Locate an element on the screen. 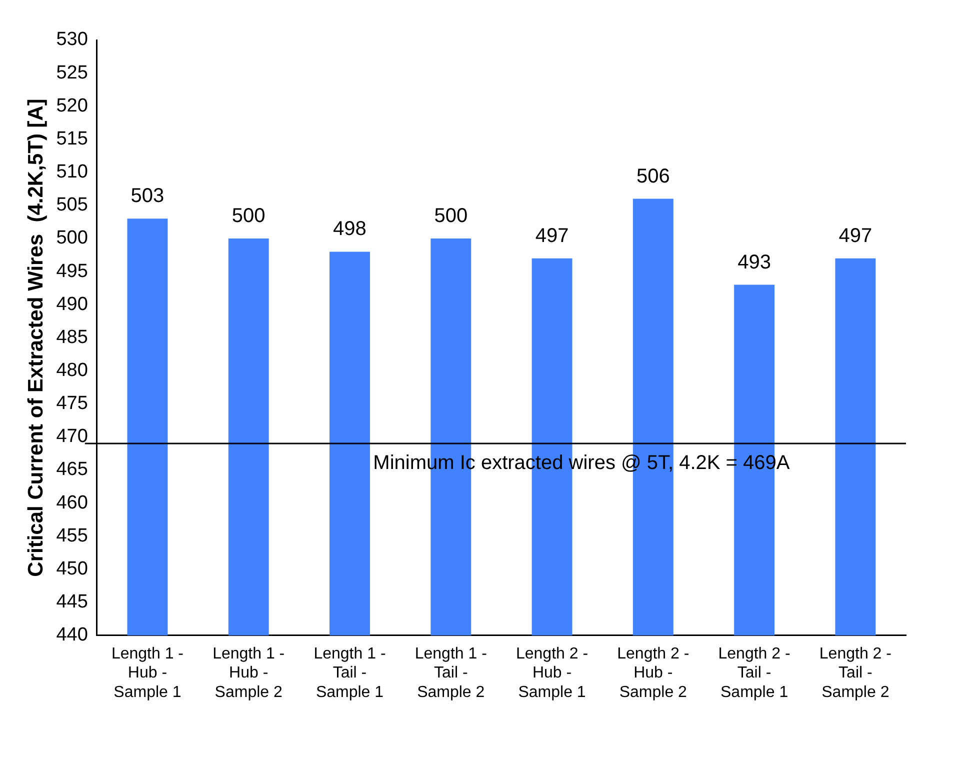 This screenshot has width=956, height=775. y-axis-title: Critical Current of Extracted Wires (4.2K,5T) [A] is located at coordinates (36, 337).